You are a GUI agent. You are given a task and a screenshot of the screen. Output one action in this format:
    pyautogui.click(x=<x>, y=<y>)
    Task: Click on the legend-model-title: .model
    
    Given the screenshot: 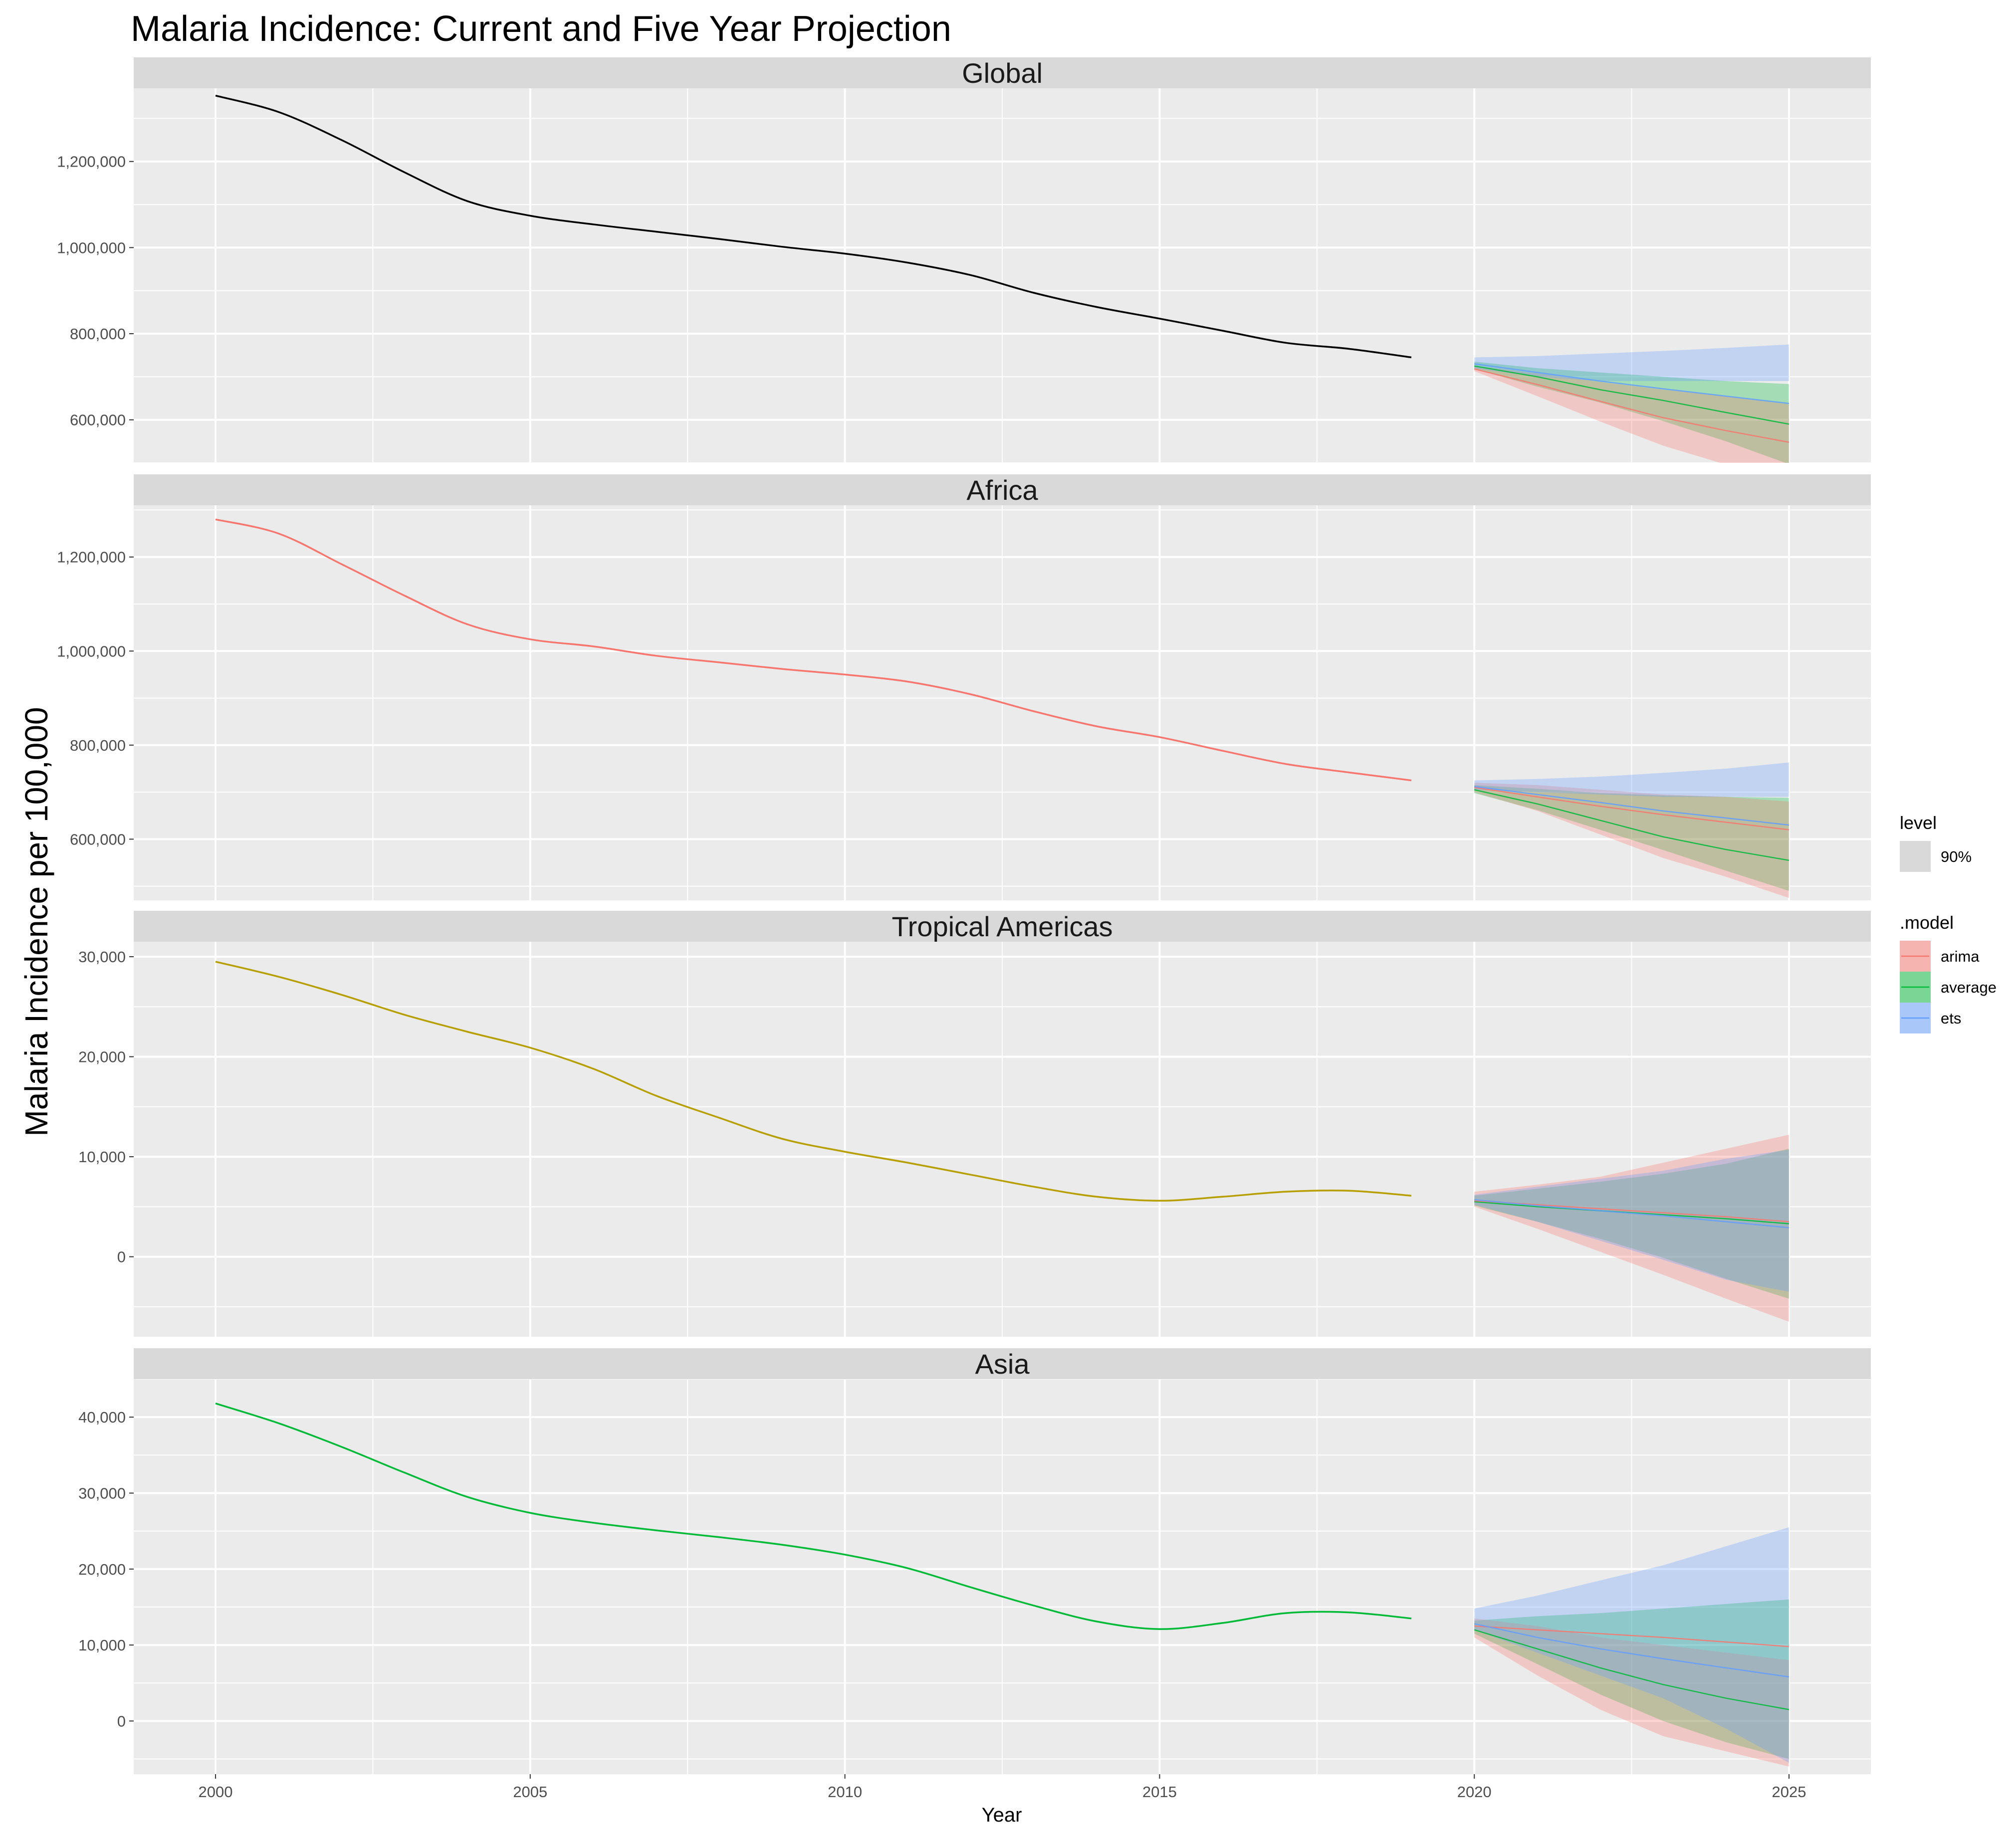 What is the action you would take?
    pyautogui.click(x=1927, y=922)
    